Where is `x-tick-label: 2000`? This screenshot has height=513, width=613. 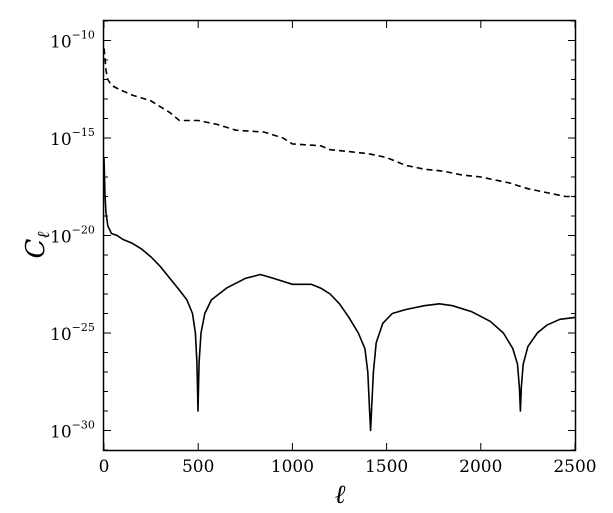
x-tick-label: 2000 is located at coordinates (480, 467).